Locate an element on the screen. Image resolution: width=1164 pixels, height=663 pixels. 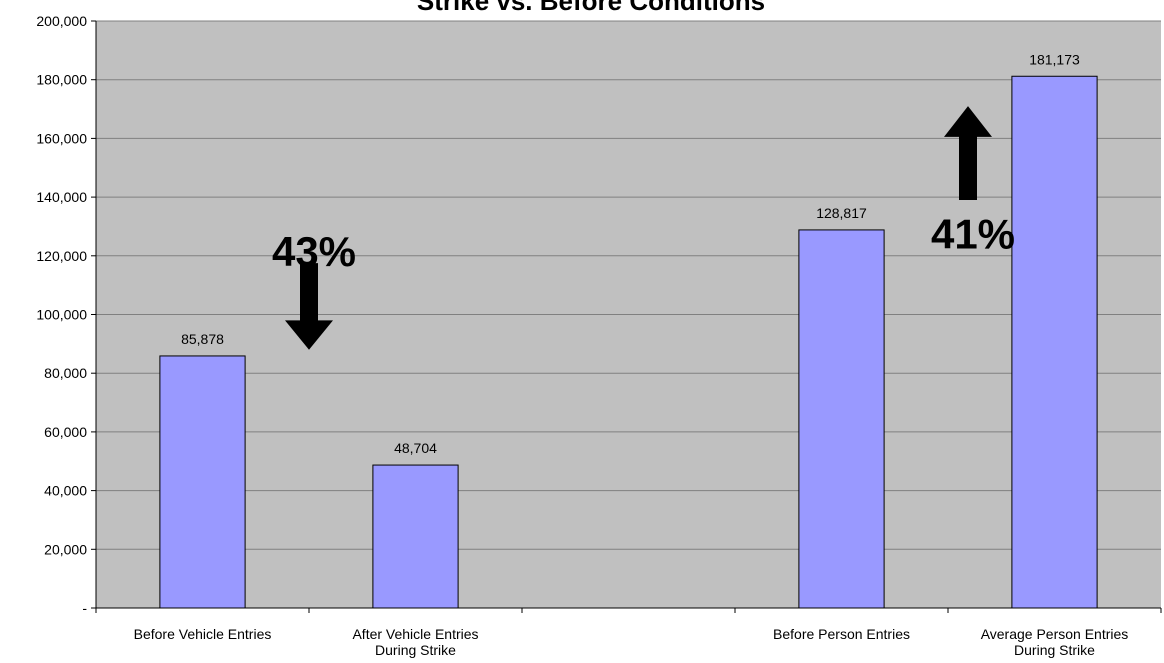
increase-annotation: 41% is located at coordinates (973, 181).